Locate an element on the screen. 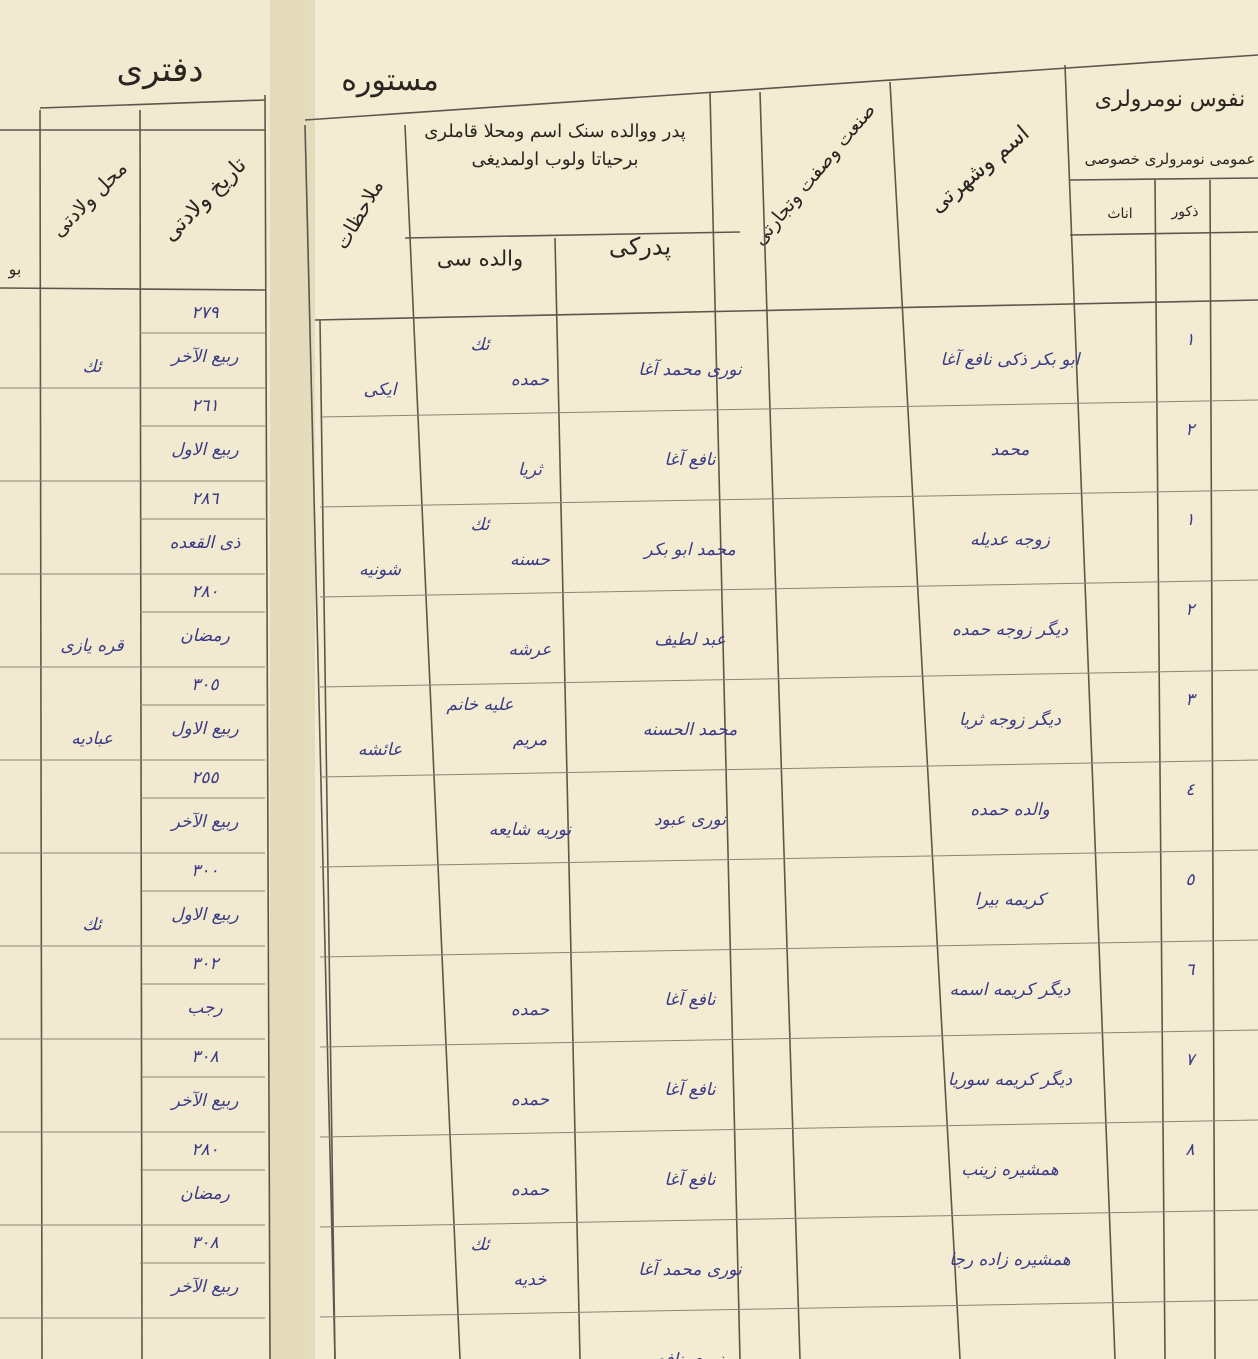 The width and height of the screenshot is (1258, 1359). father-name: عبد لطیف is located at coordinates (689, 640).